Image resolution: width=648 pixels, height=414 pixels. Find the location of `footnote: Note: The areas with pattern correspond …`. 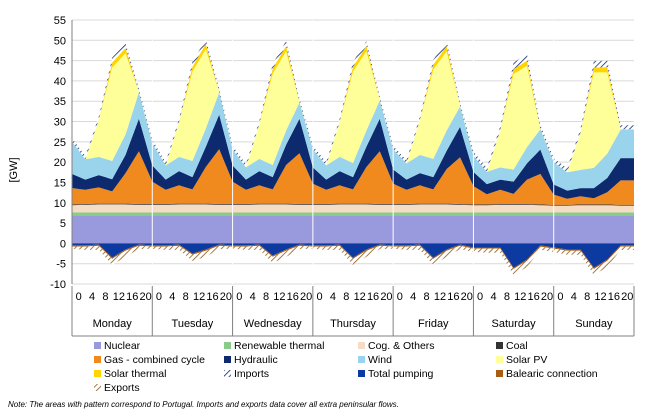

footnote: Note: The areas with pattern correspond … is located at coordinates (203, 404).